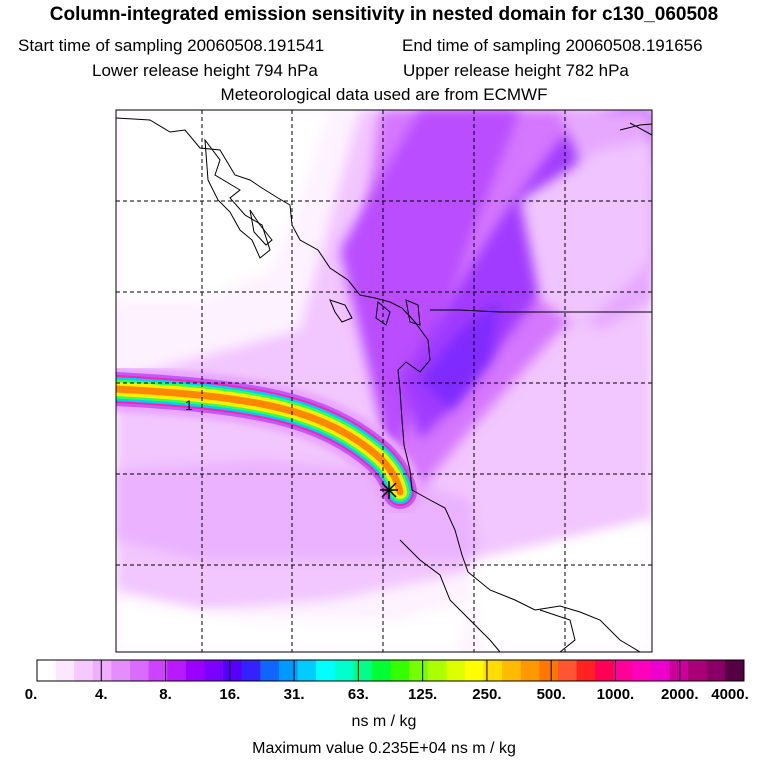  I want to click on colorbar-tick-label: 1000., so click(615, 694).